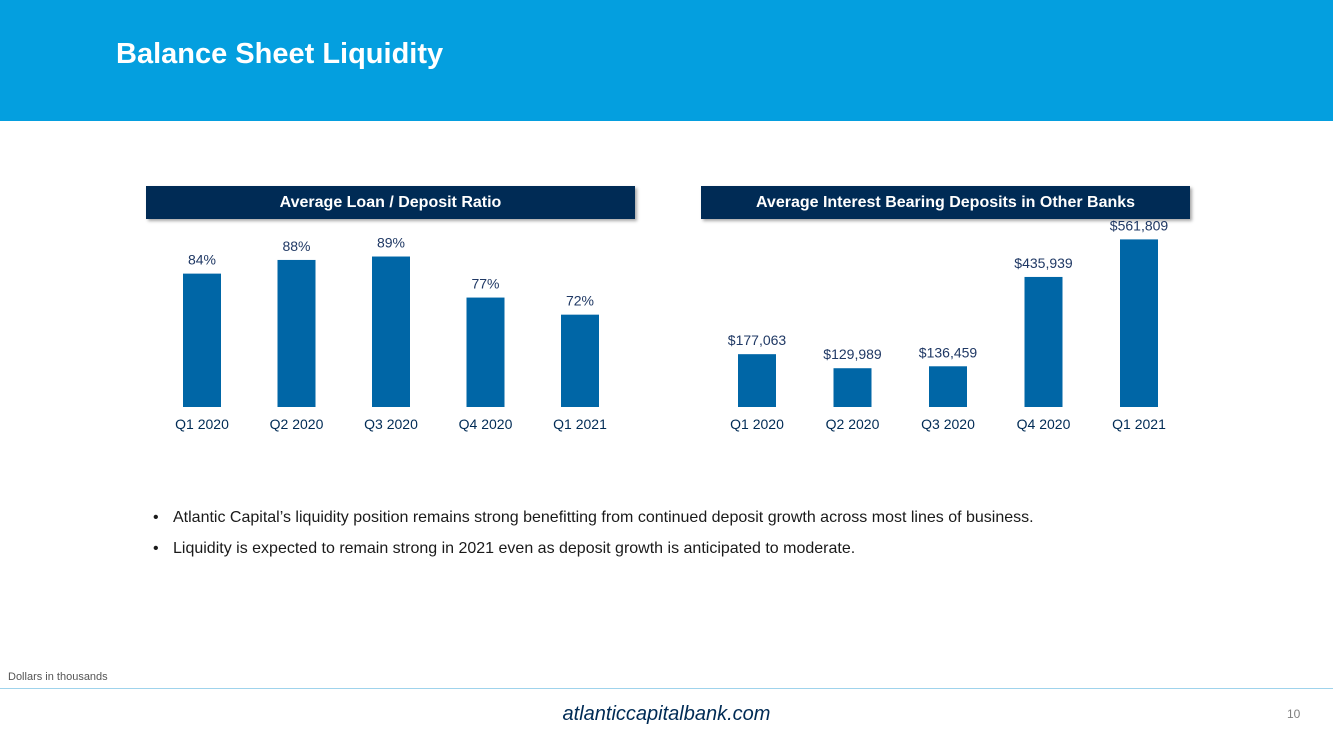 The height and width of the screenshot is (750, 1333). What do you see at coordinates (666, 688) in the screenshot?
I see `footer-divider` at bounding box center [666, 688].